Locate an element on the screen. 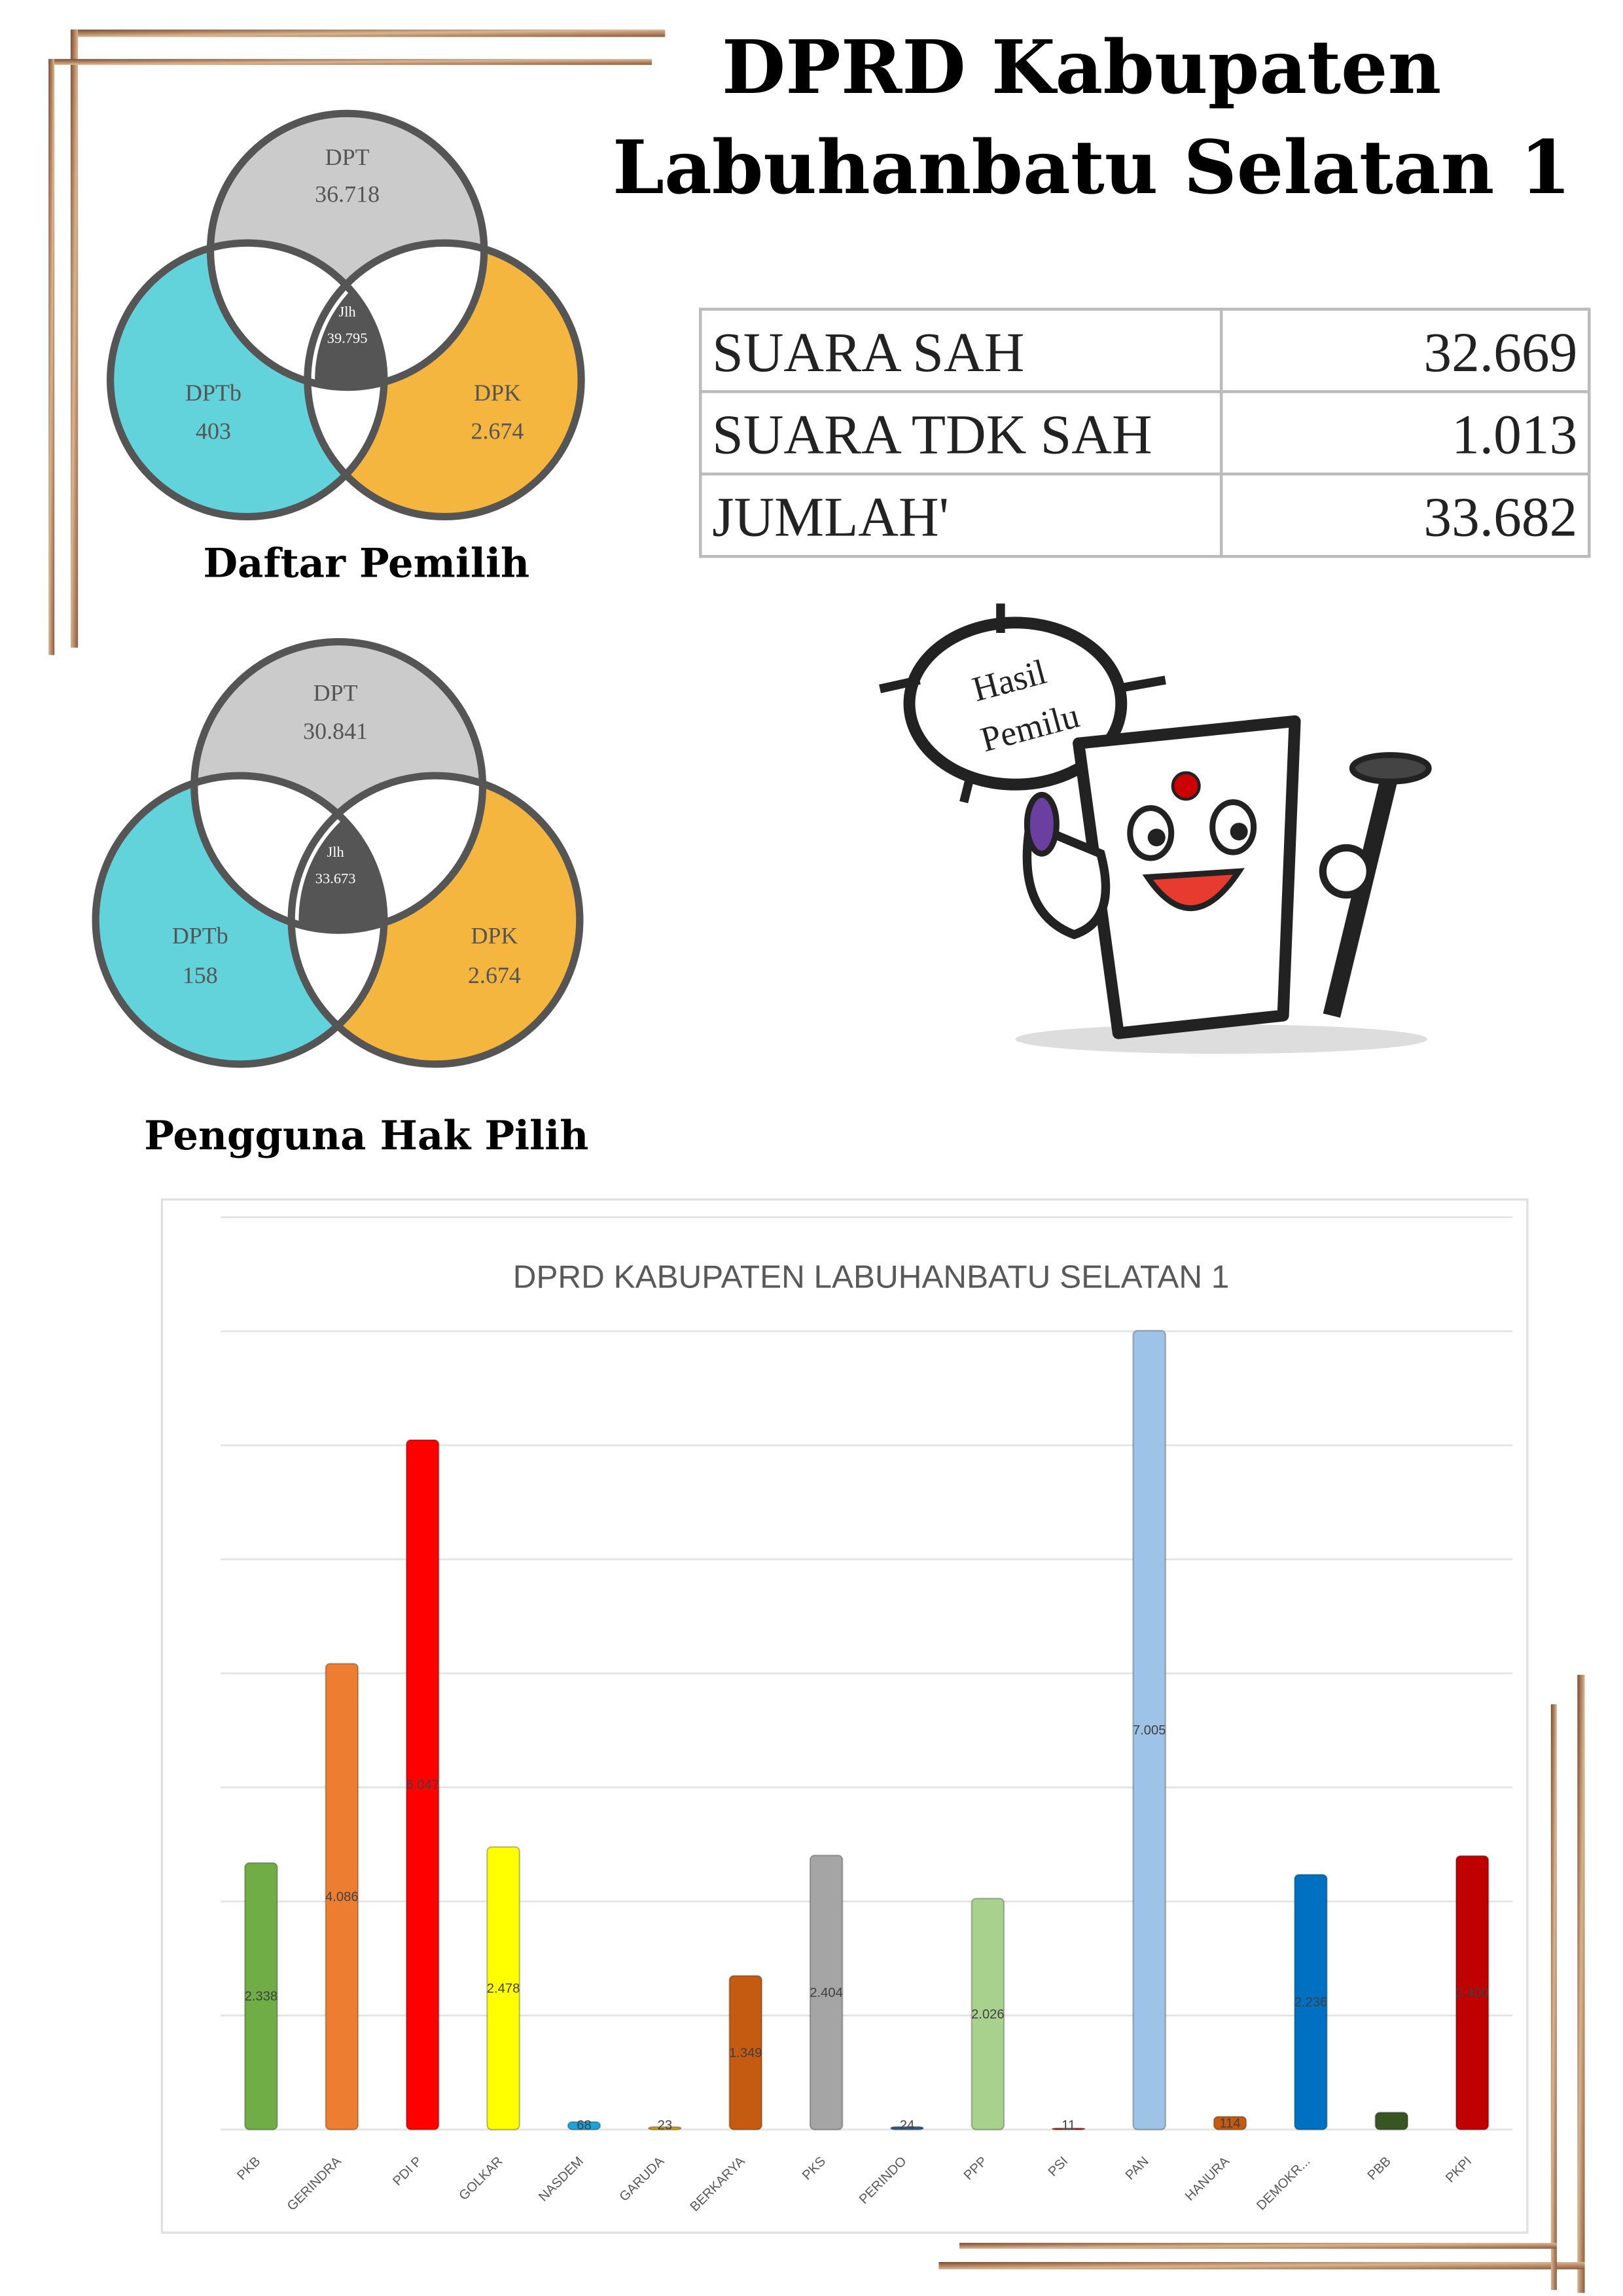 The image size is (1623, 2296). table-cell: 1.013 is located at coordinates (1514, 435).